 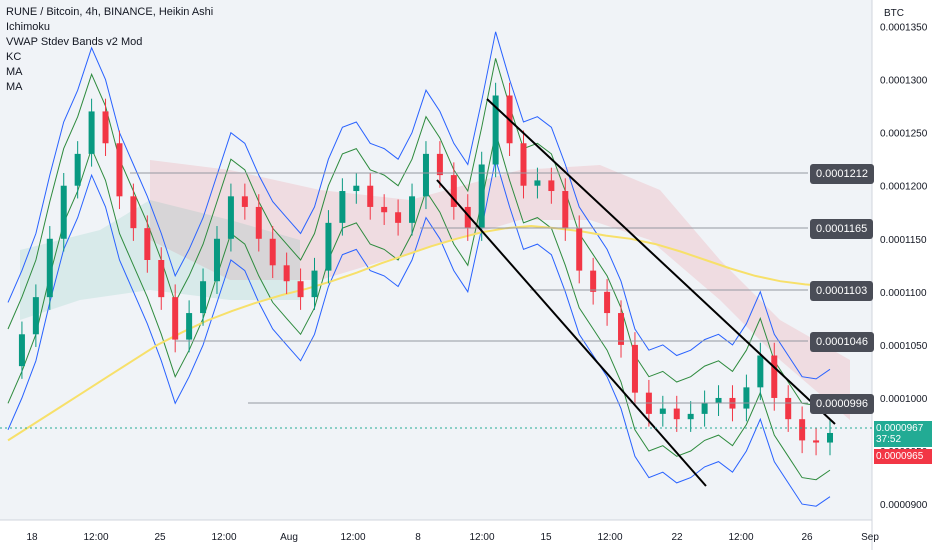 What do you see at coordinates (32, 537) in the screenshot?
I see `x-tick-label: 18` at bounding box center [32, 537].